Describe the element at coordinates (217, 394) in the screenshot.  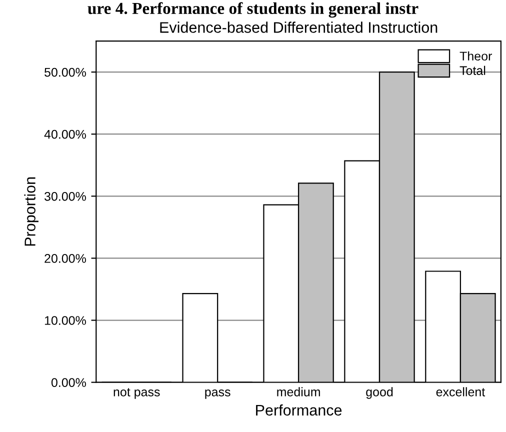
I see `x-tick-label: pass` at that location.